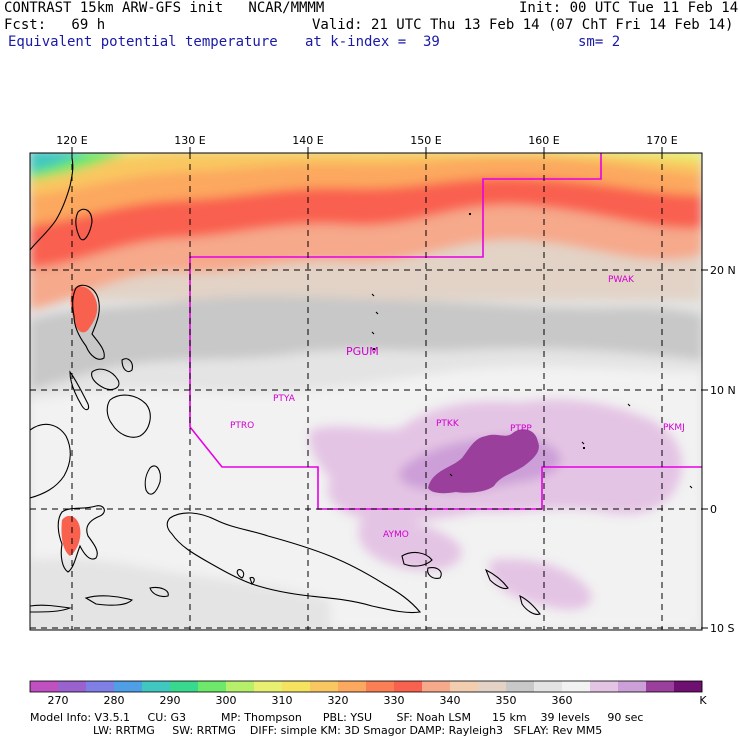 This screenshot has width=740, height=740. Describe the element at coordinates (703, 700) in the screenshot. I see `colorbar-unit: K` at that location.